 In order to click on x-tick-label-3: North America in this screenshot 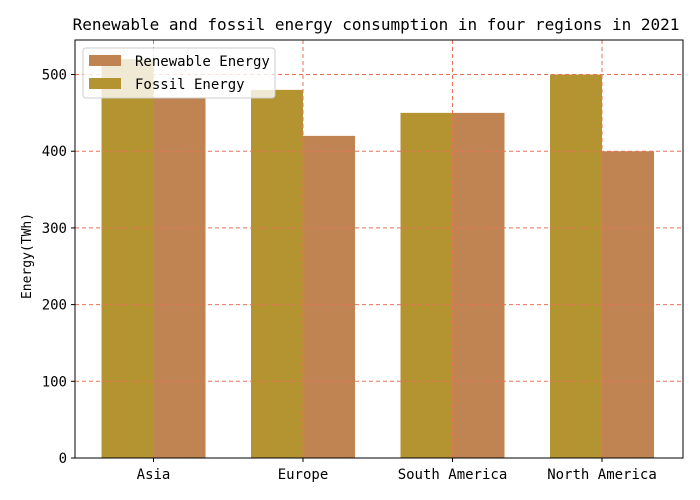, I will do `click(602, 475)`.